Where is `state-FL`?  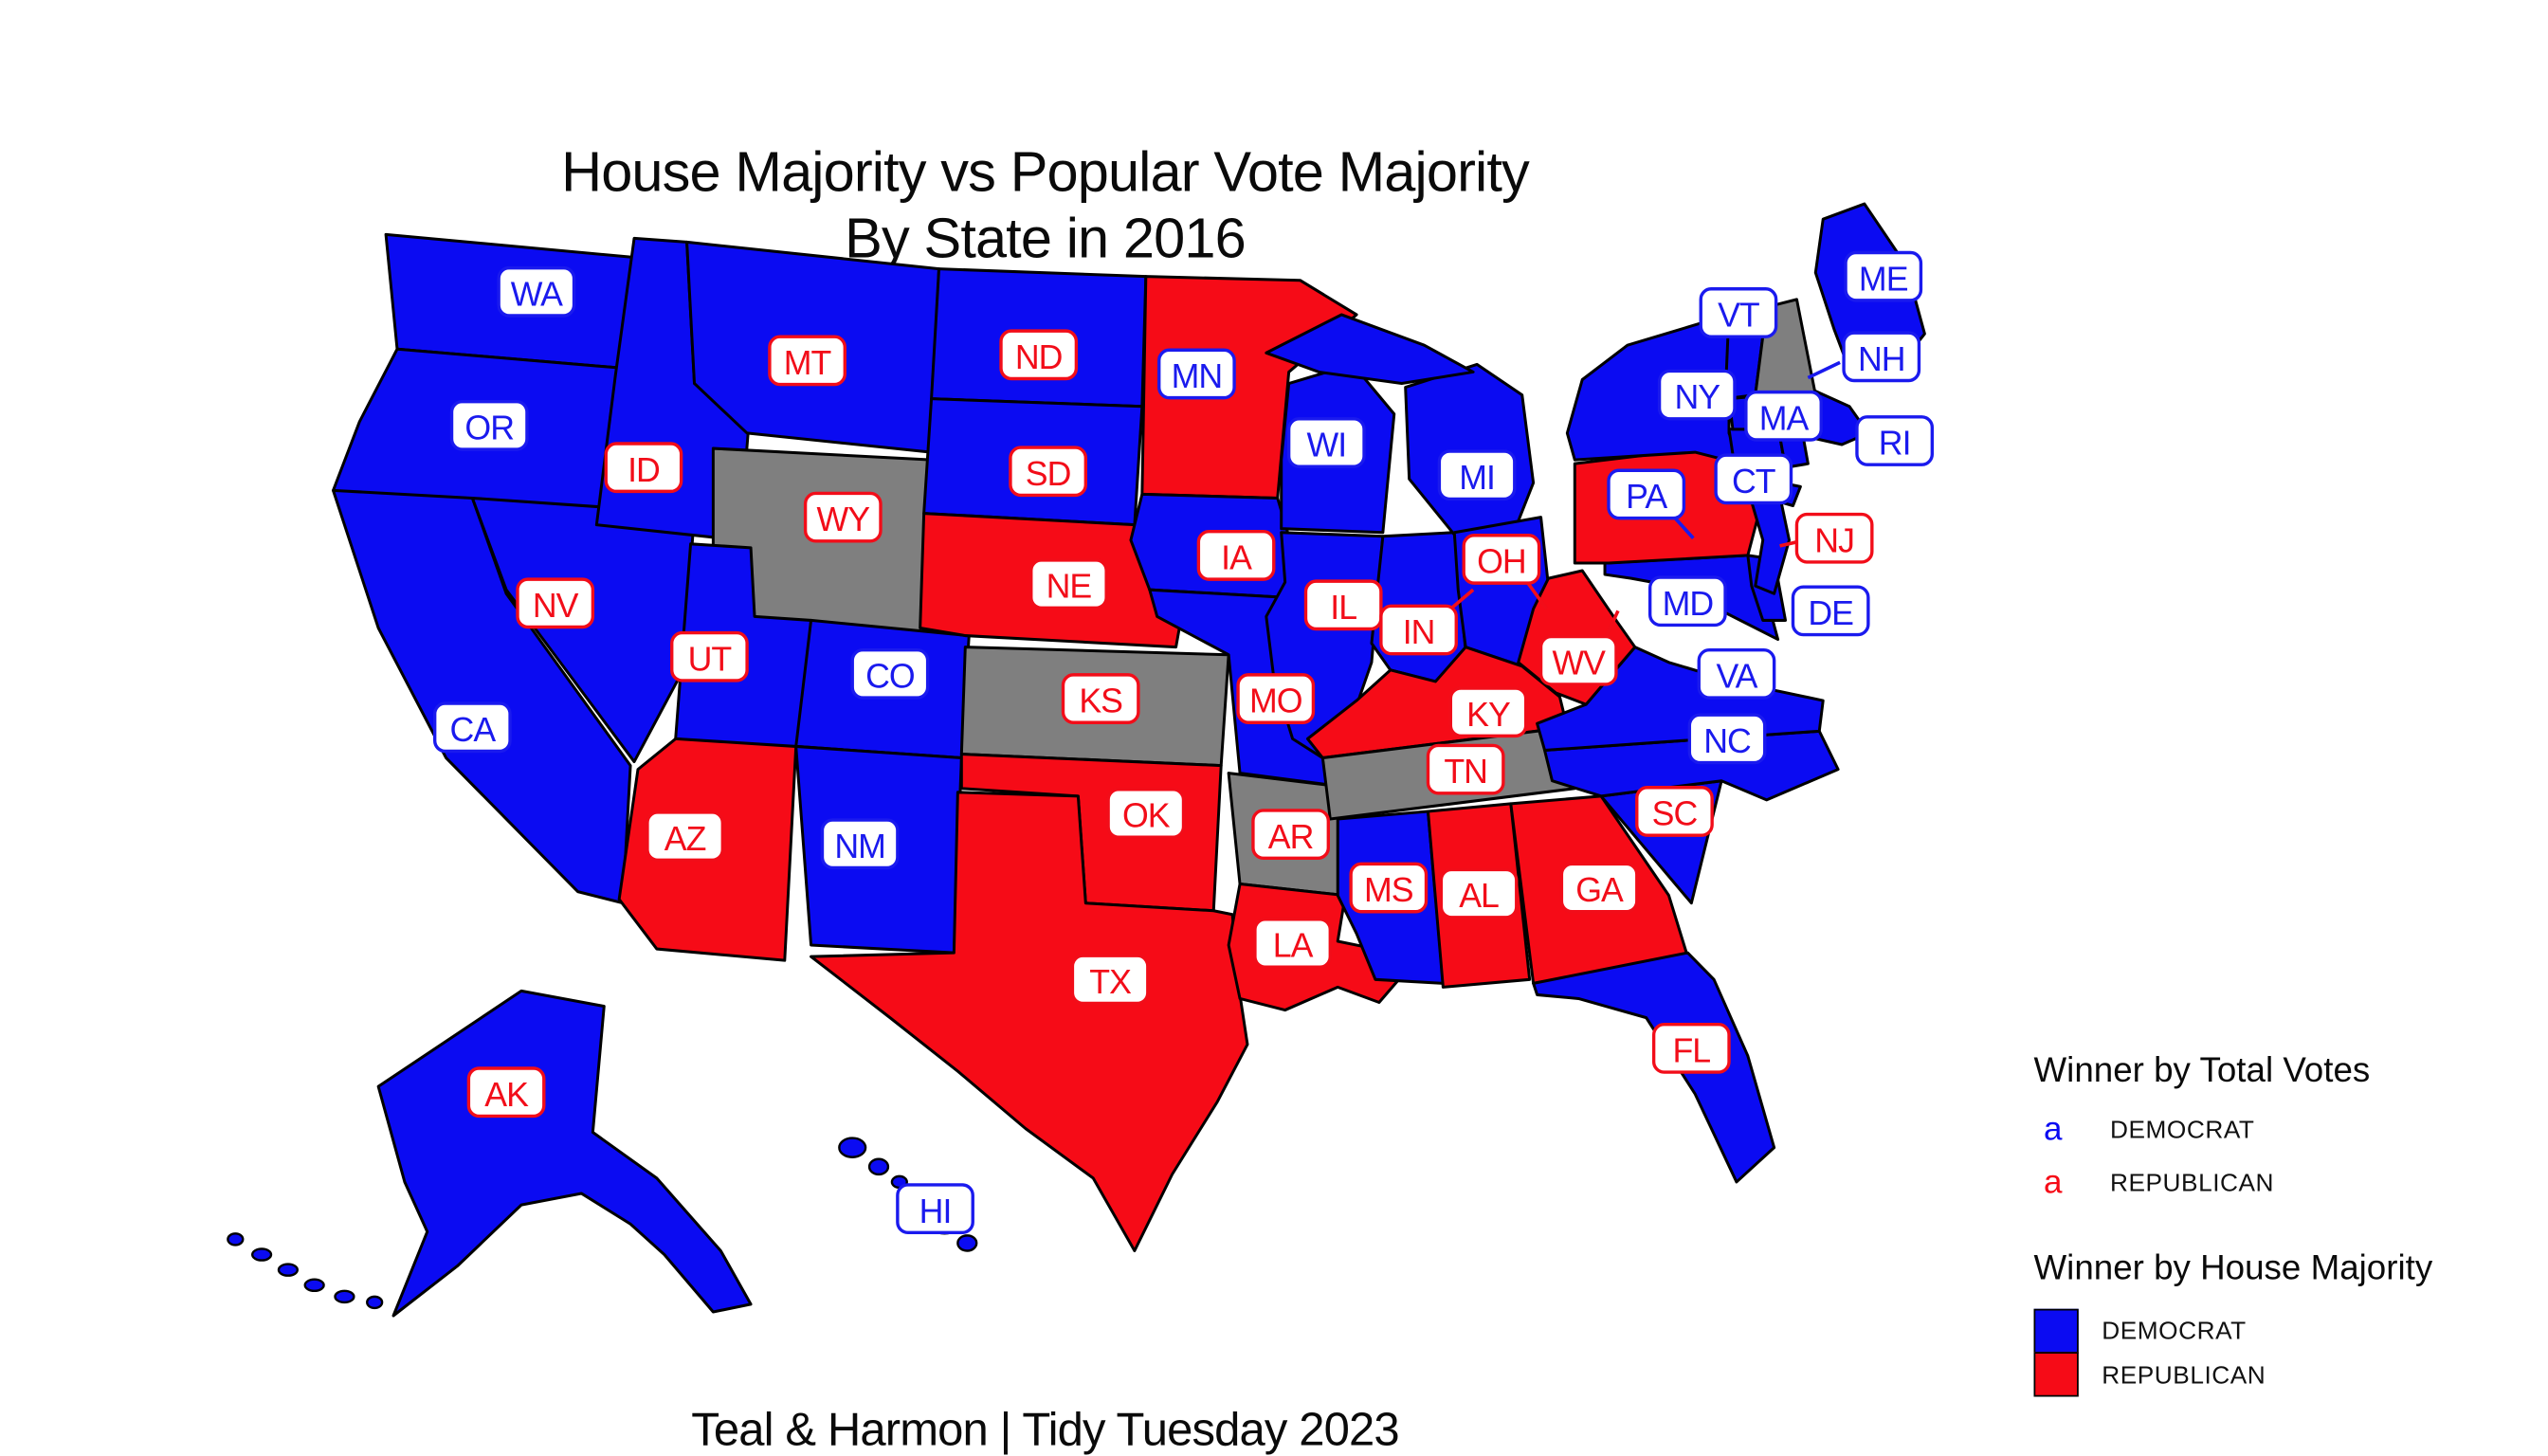 state-FL is located at coordinates (1654, 1067).